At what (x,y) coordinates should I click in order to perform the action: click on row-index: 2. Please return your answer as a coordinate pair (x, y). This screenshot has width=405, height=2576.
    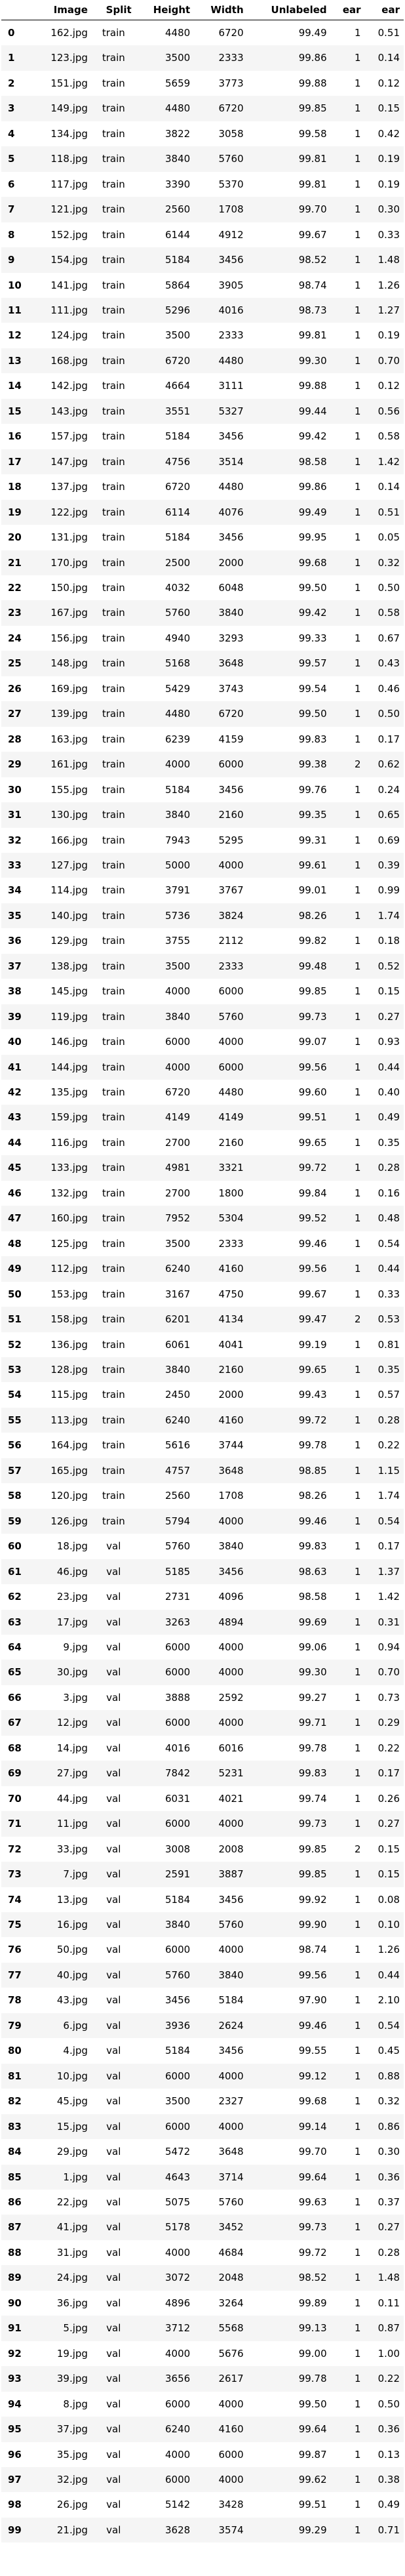
    Looking at the image, I should click on (11, 83).